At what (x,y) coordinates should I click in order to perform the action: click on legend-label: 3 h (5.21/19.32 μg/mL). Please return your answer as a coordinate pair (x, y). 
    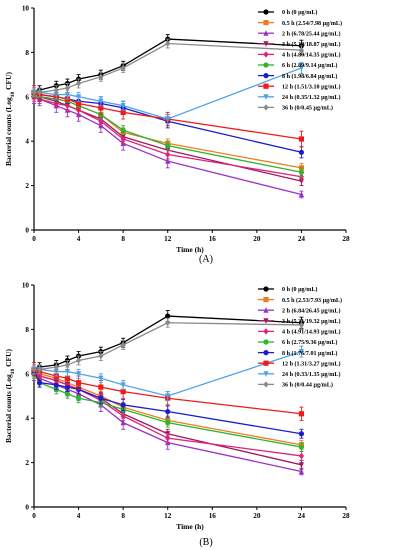
    Looking at the image, I should click on (311, 321).